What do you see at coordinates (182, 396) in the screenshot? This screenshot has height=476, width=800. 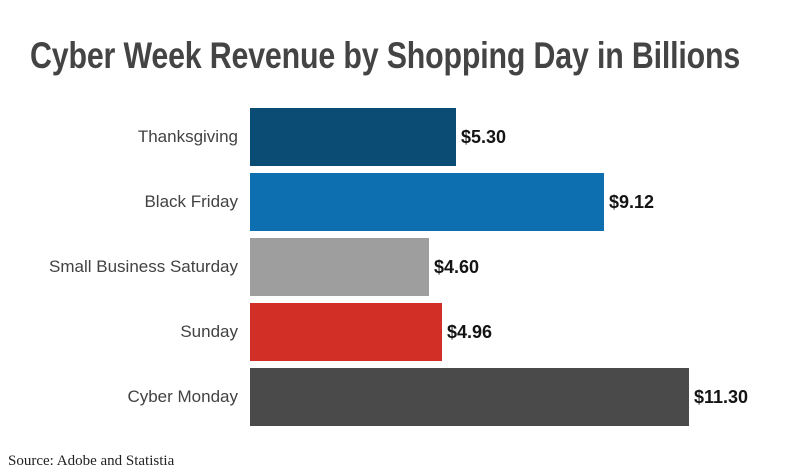 I see `category-label: Cyber Monday` at bounding box center [182, 396].